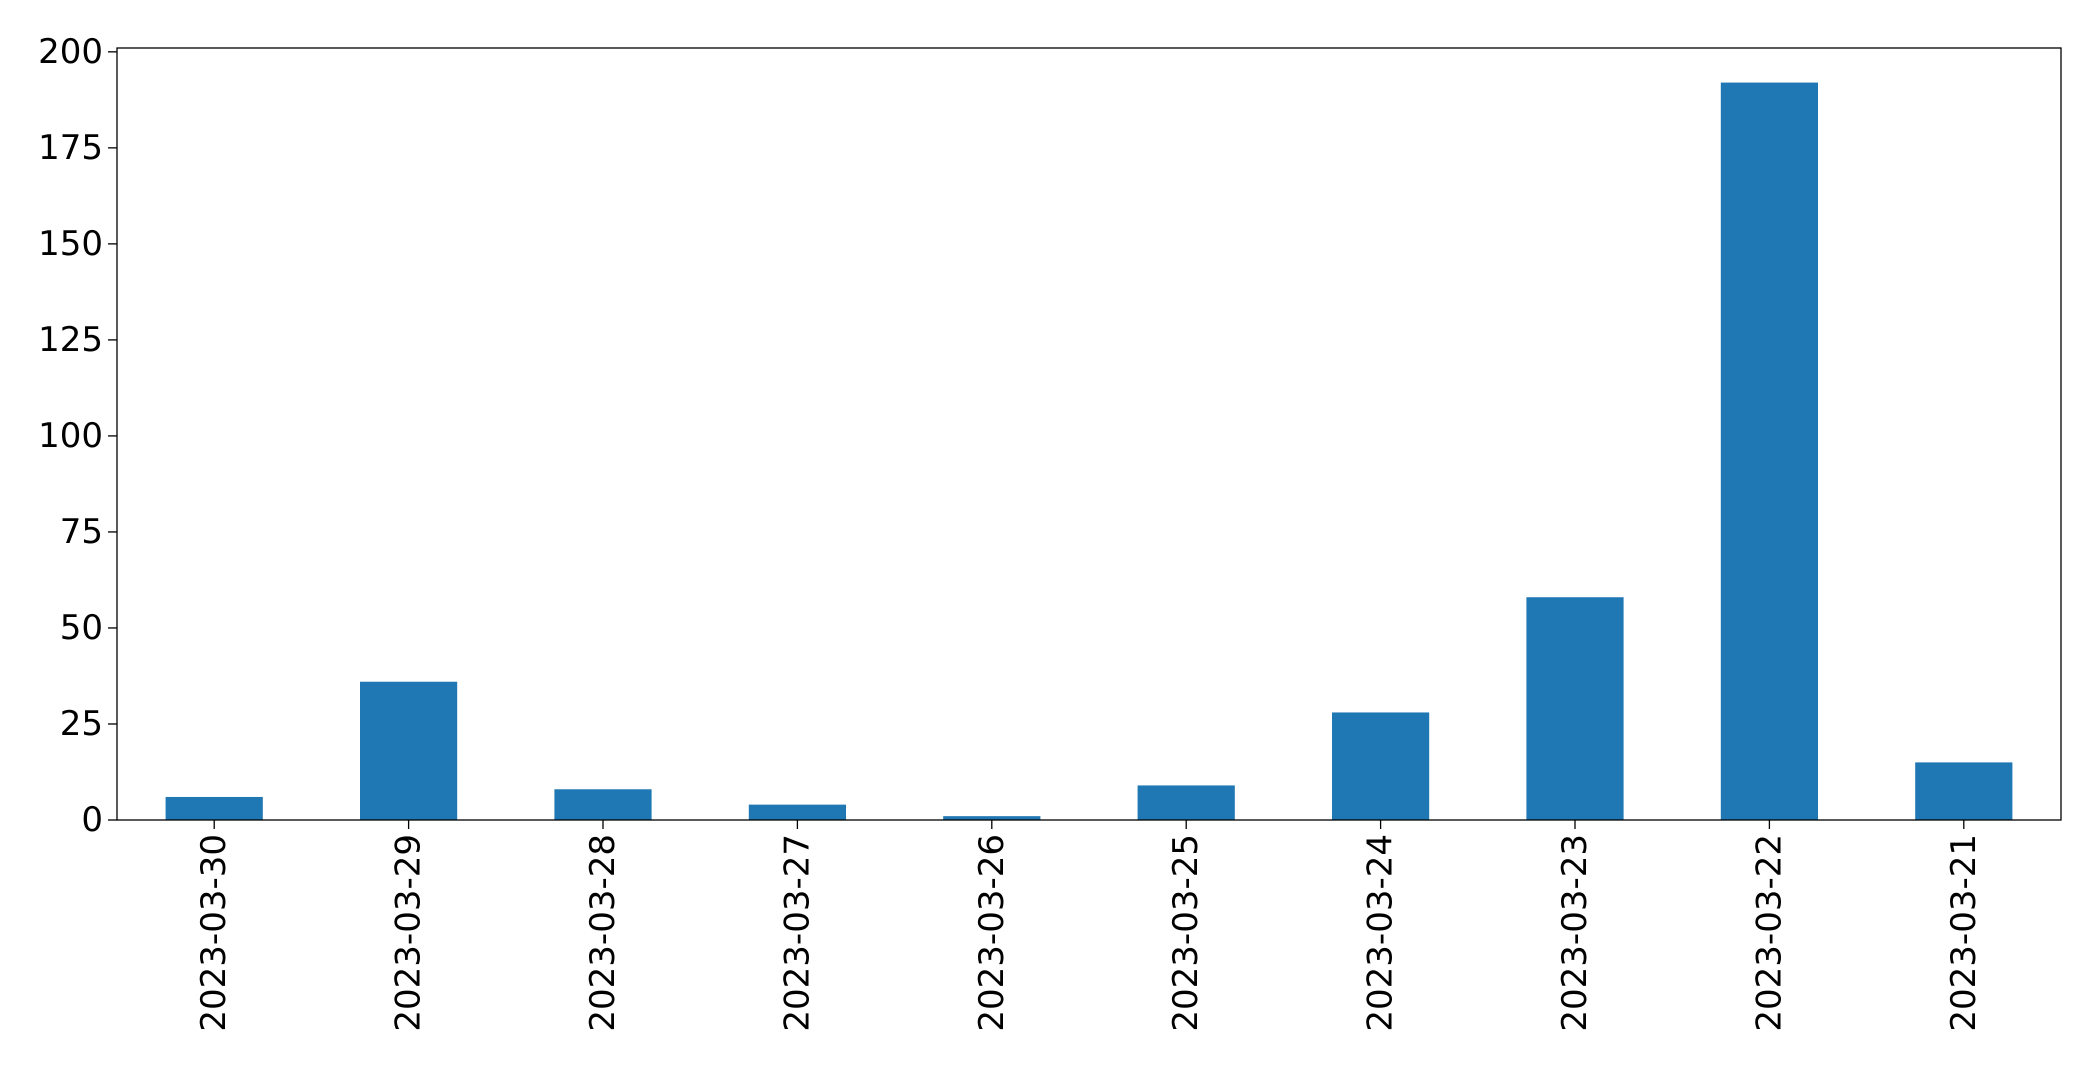 This screenshot has height=1069, width=2093. What do you see at coordinates (70, 148) in the screenshot?
I see `y-tick-label: 175` at bounding box center [70, 148].